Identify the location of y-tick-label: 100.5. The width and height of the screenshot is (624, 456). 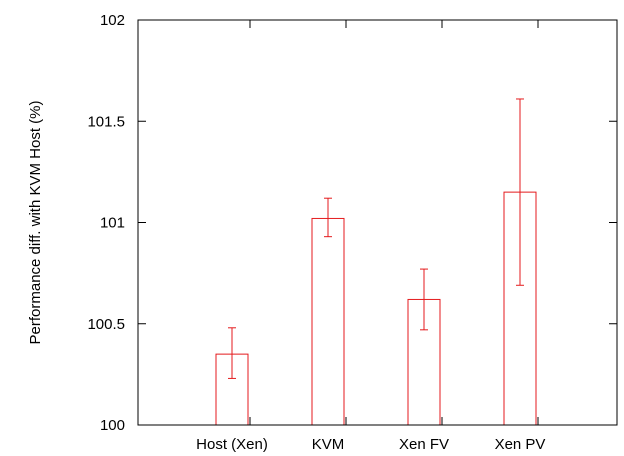
(106, 324).